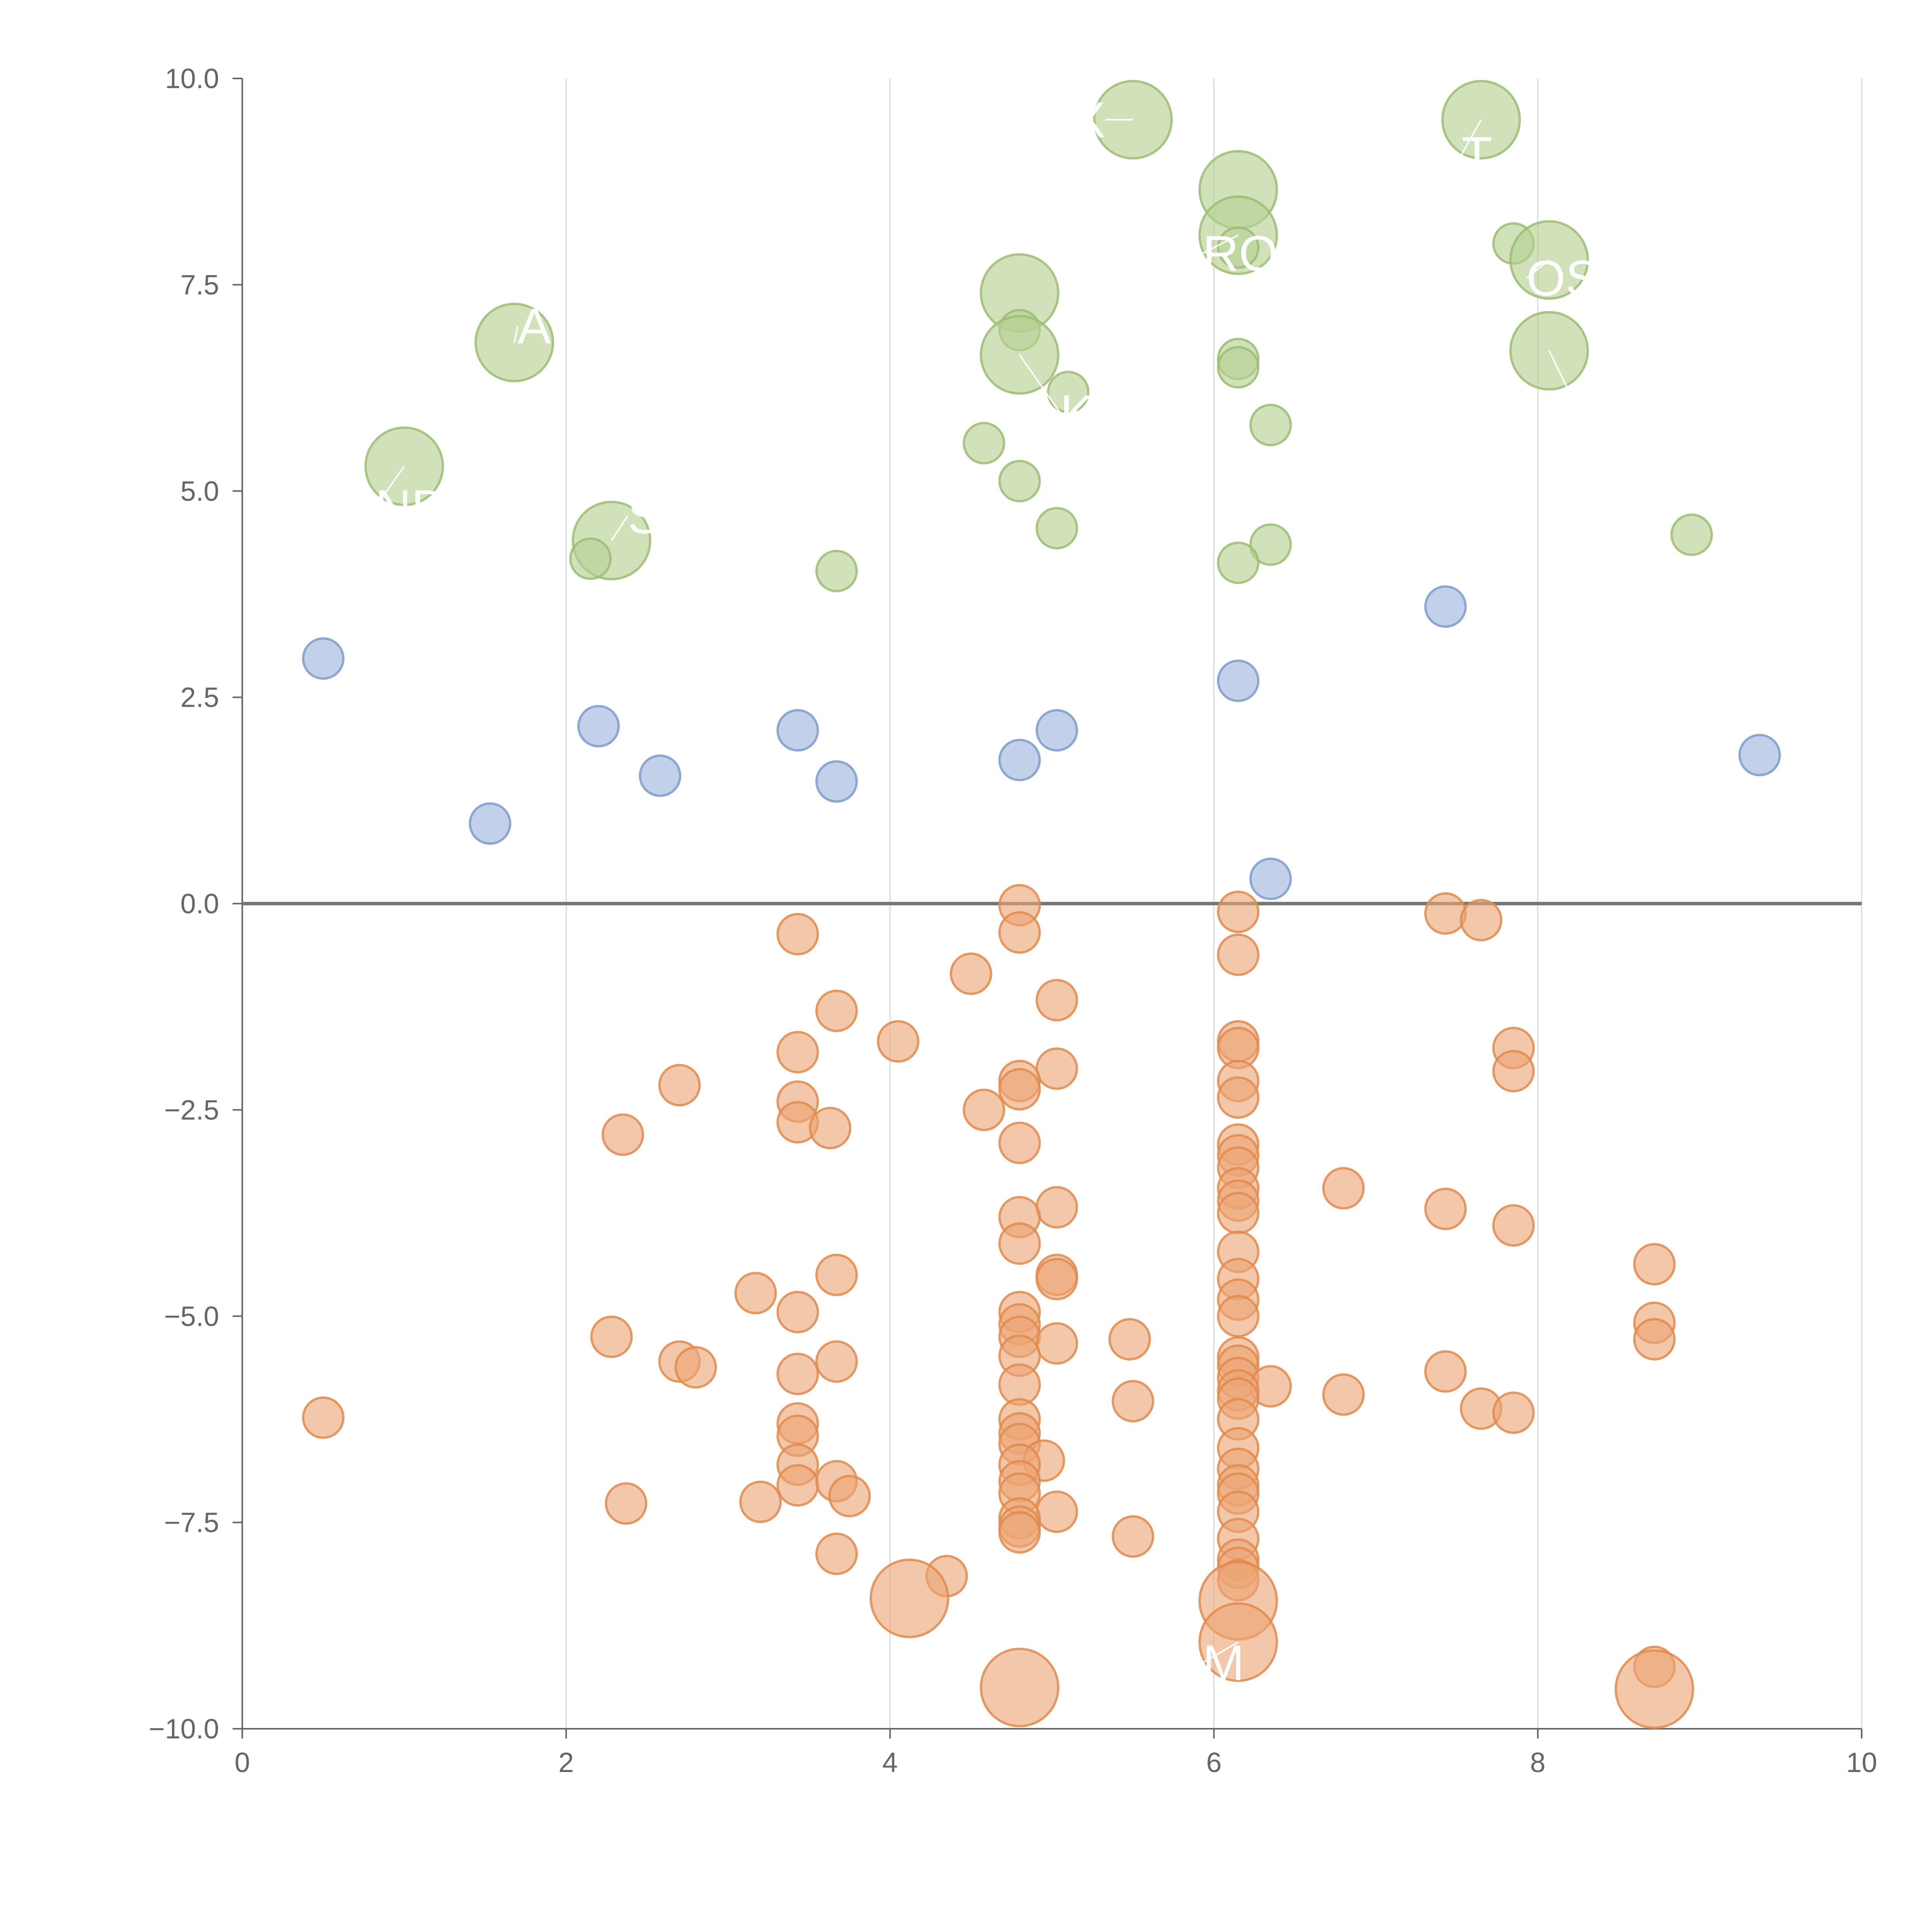  What do you see at coordinates (200, 285) in the screenshot?
I see `y-tick-label: 7.5` at bounding box center [200, 285].